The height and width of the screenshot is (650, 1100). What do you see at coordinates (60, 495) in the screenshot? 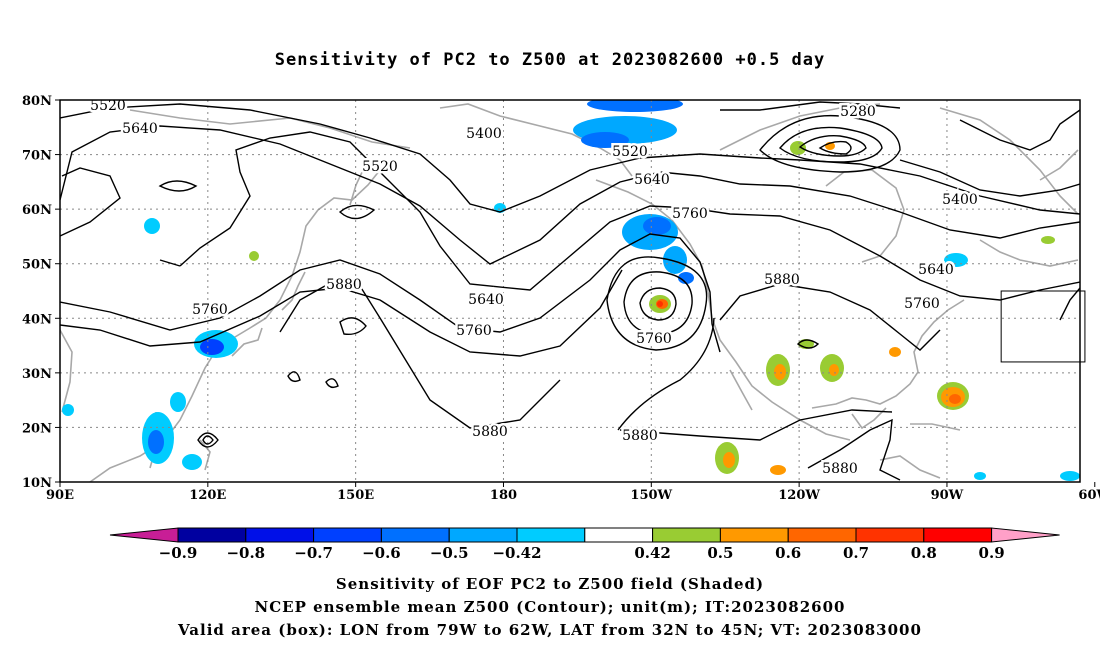
I see `lon-label: 90E` at bounding box center [60, 495].